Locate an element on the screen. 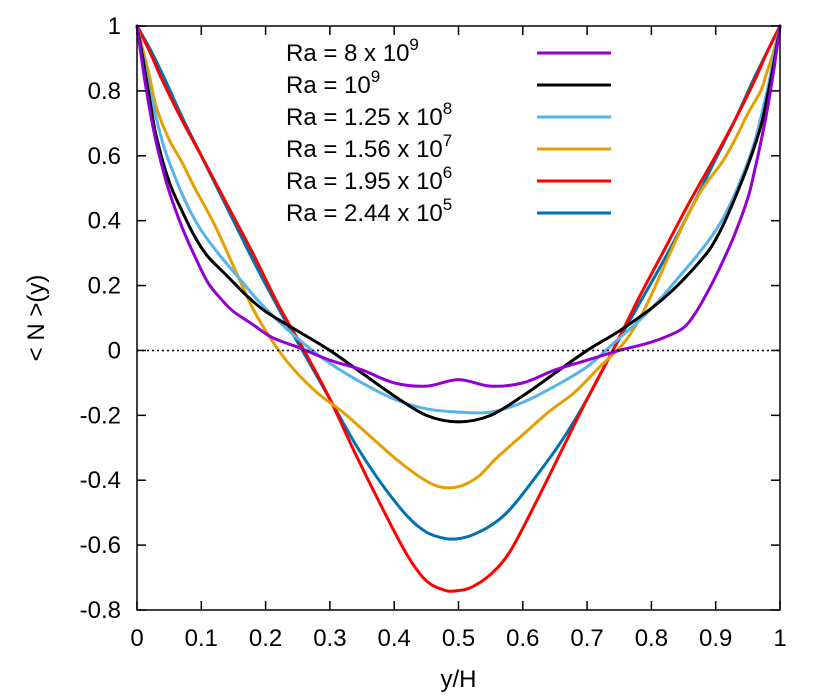 This screenshot has width=830, height=697. y-tick-label: -0.4 is located at coordinates (100, 480).